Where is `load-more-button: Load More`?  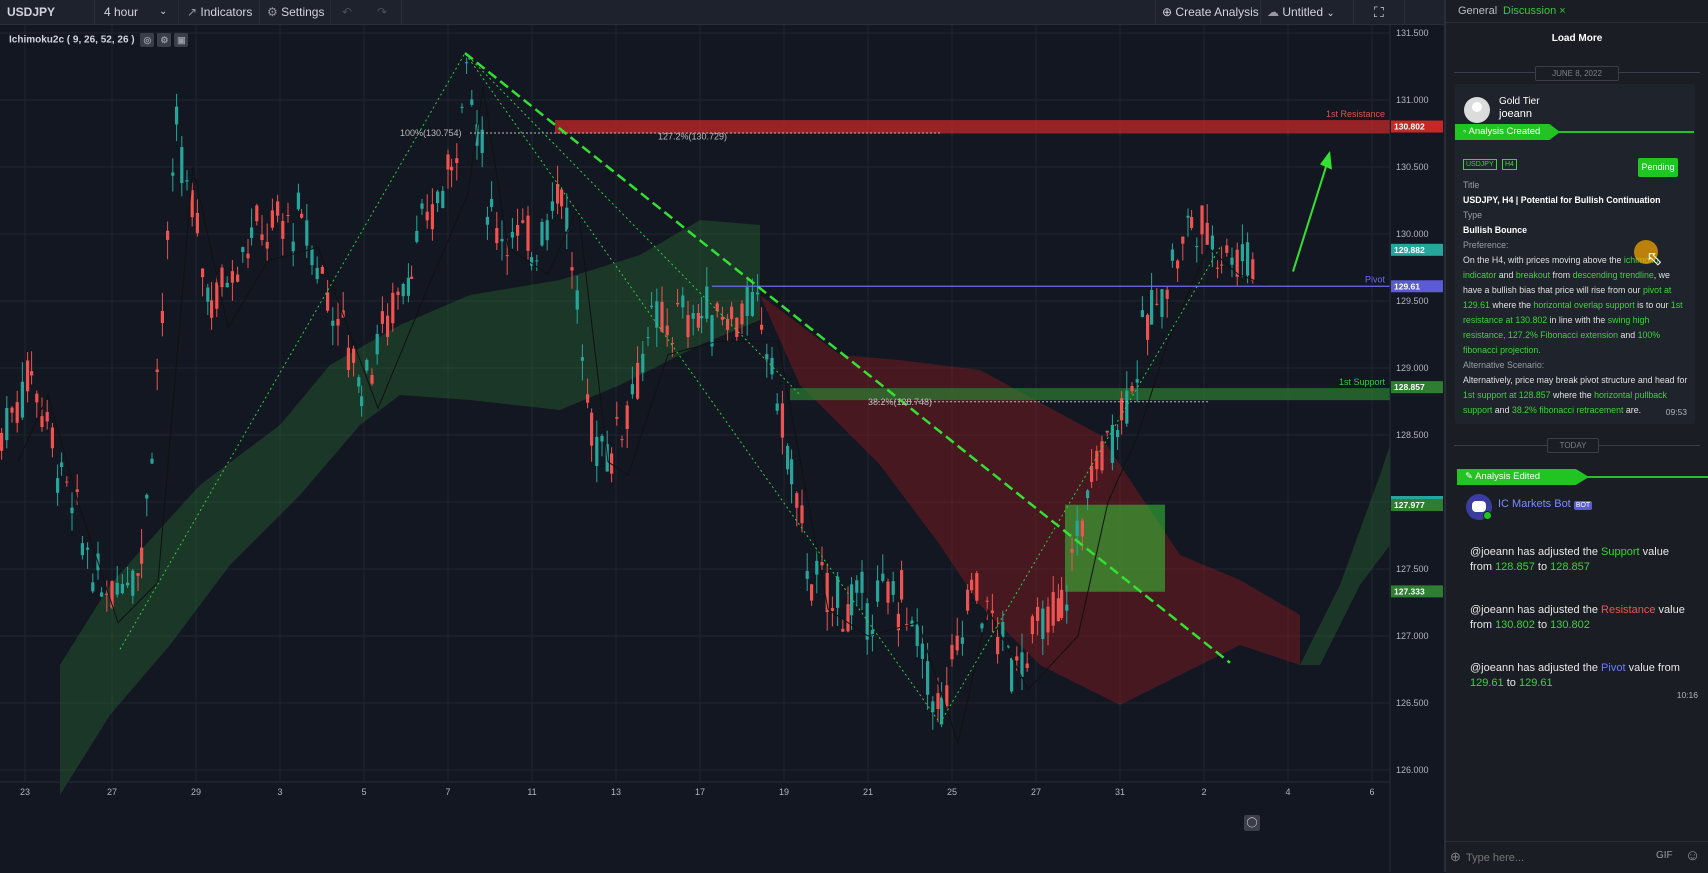 load-more-button: Load More is located at coordinates (1577, 38).